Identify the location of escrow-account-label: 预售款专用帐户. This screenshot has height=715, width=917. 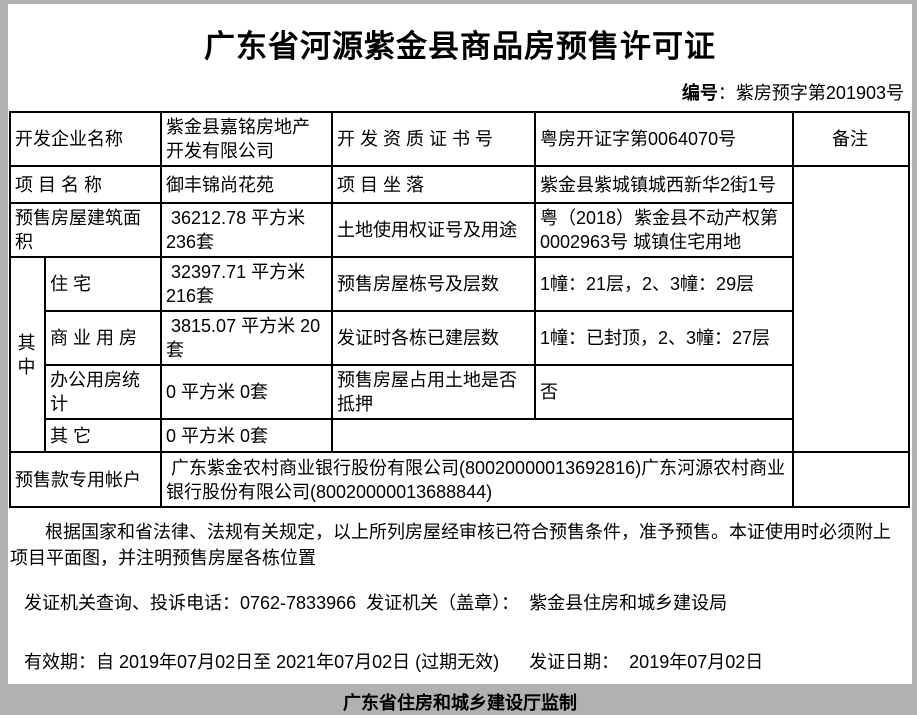
(85, 479).